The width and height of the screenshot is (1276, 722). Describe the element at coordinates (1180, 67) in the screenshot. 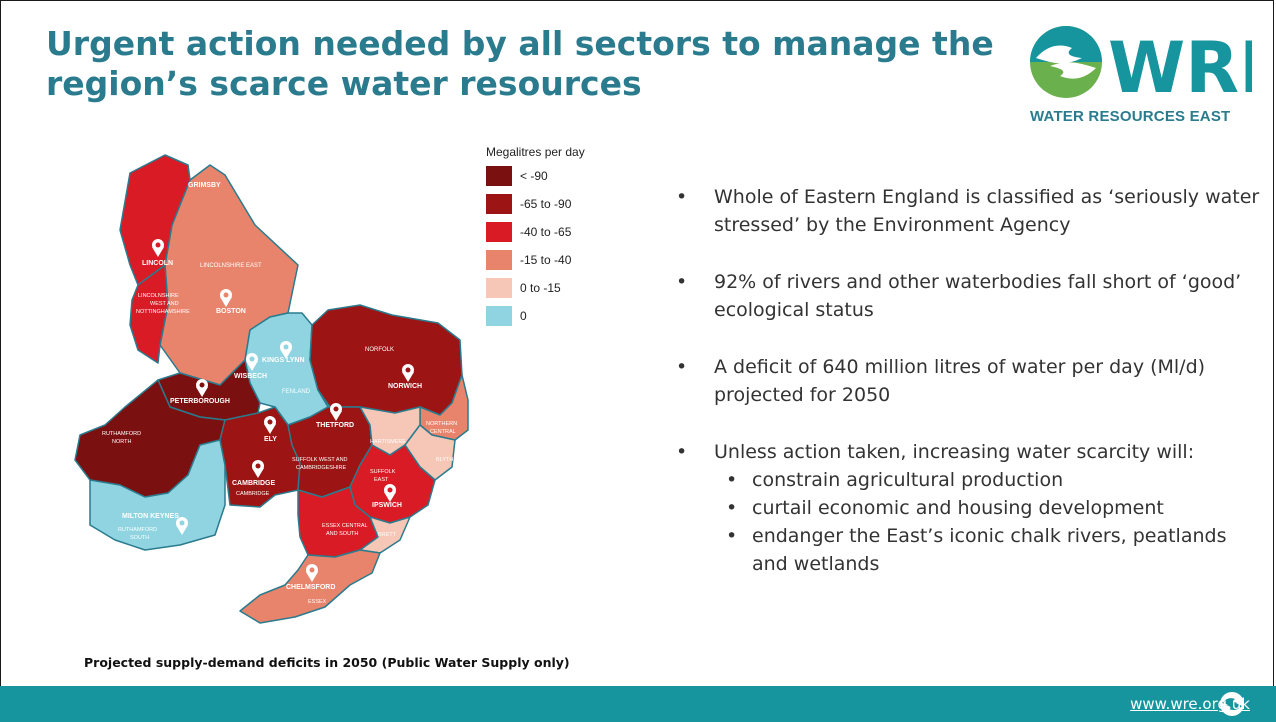

I see `svg-text: WRE` at that location.